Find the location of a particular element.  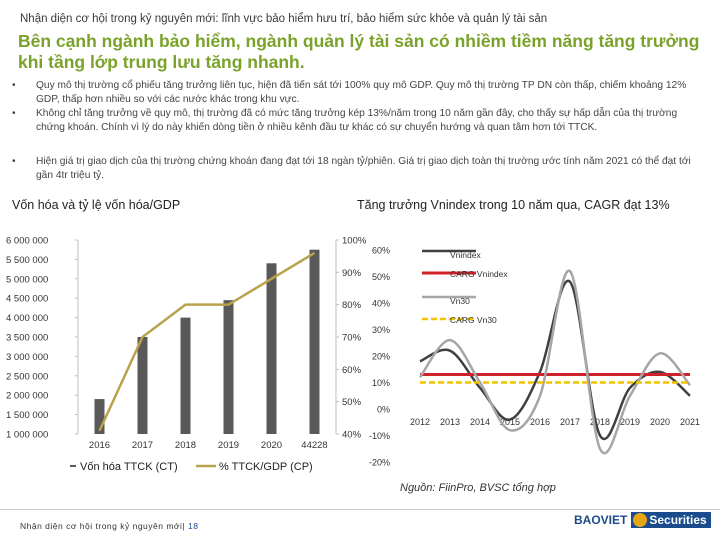

right-axis-tick-label: 60% is located at coordinates (352, 370).